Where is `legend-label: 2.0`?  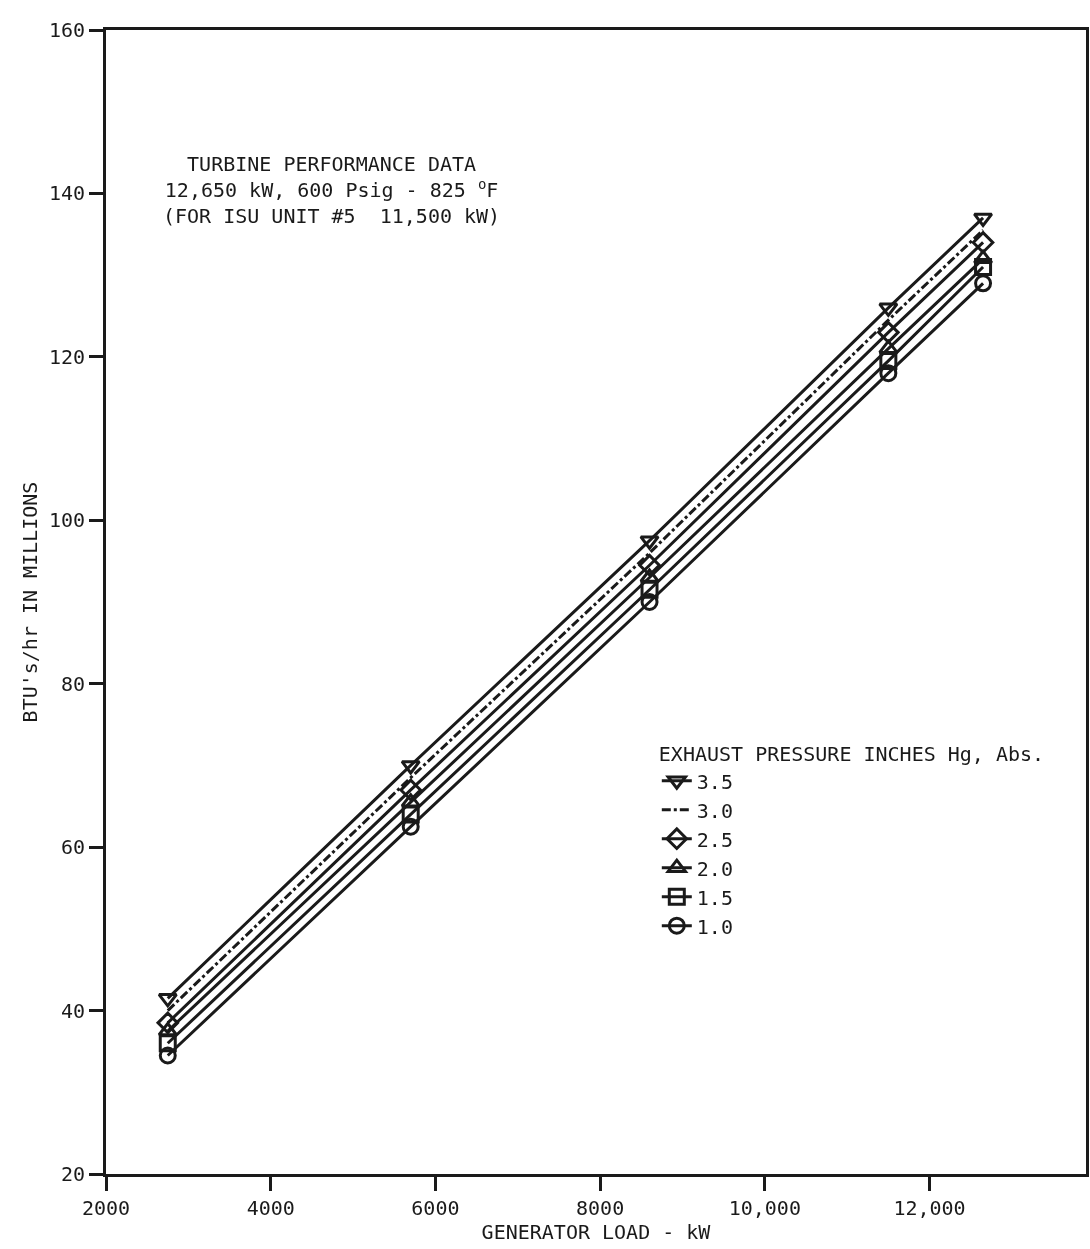
legend-label: 2.0 is located at coordinates (714, 868).